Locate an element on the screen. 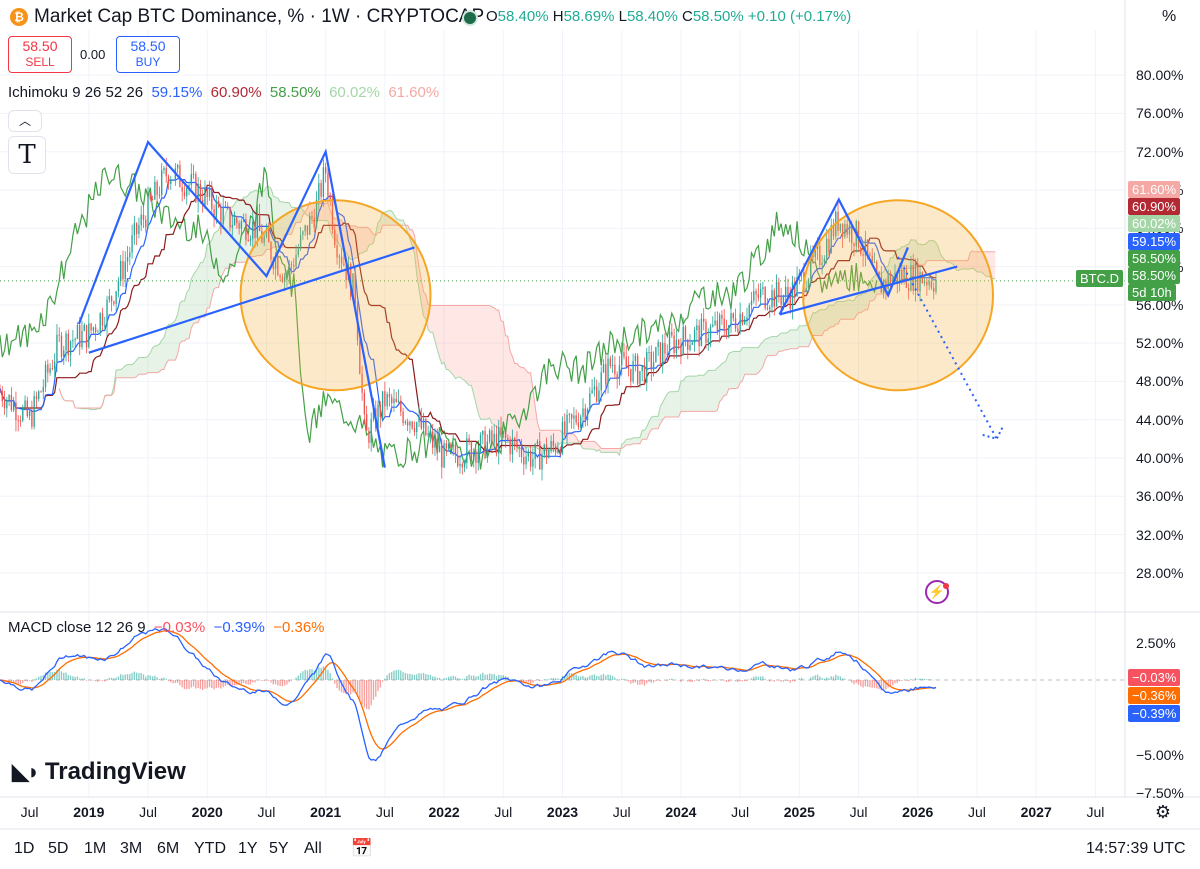 Image resolution: width=1200 pixels, height=869 pixels. collapse-chevron-icon: ︿ is located at coordinates (25, 121).